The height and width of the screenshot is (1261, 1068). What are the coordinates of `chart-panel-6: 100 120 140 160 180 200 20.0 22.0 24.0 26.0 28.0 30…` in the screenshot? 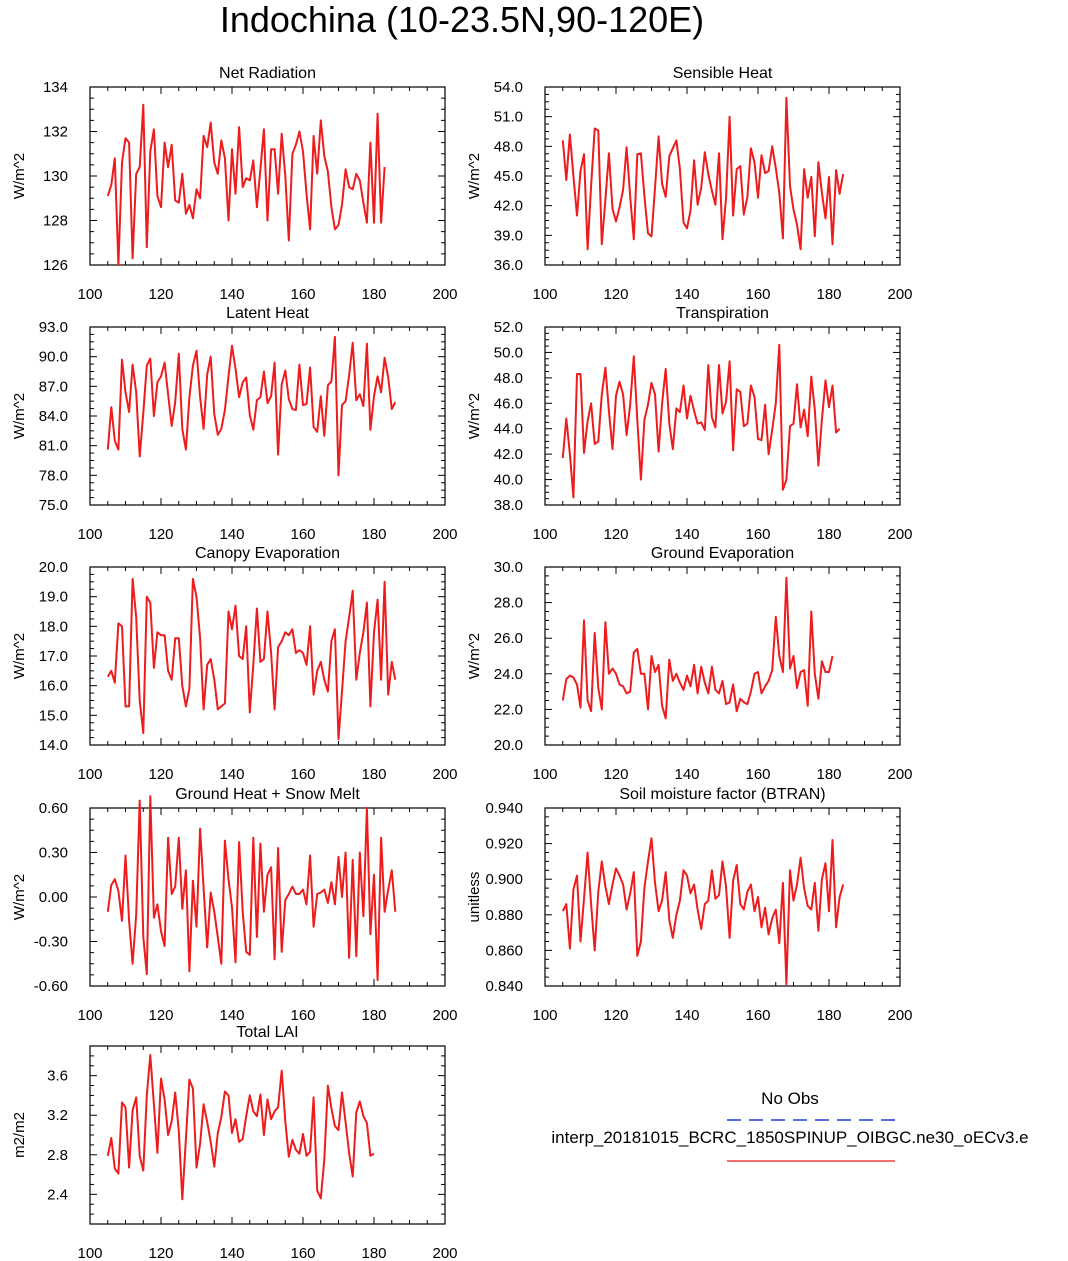 It's located at (689, 664).